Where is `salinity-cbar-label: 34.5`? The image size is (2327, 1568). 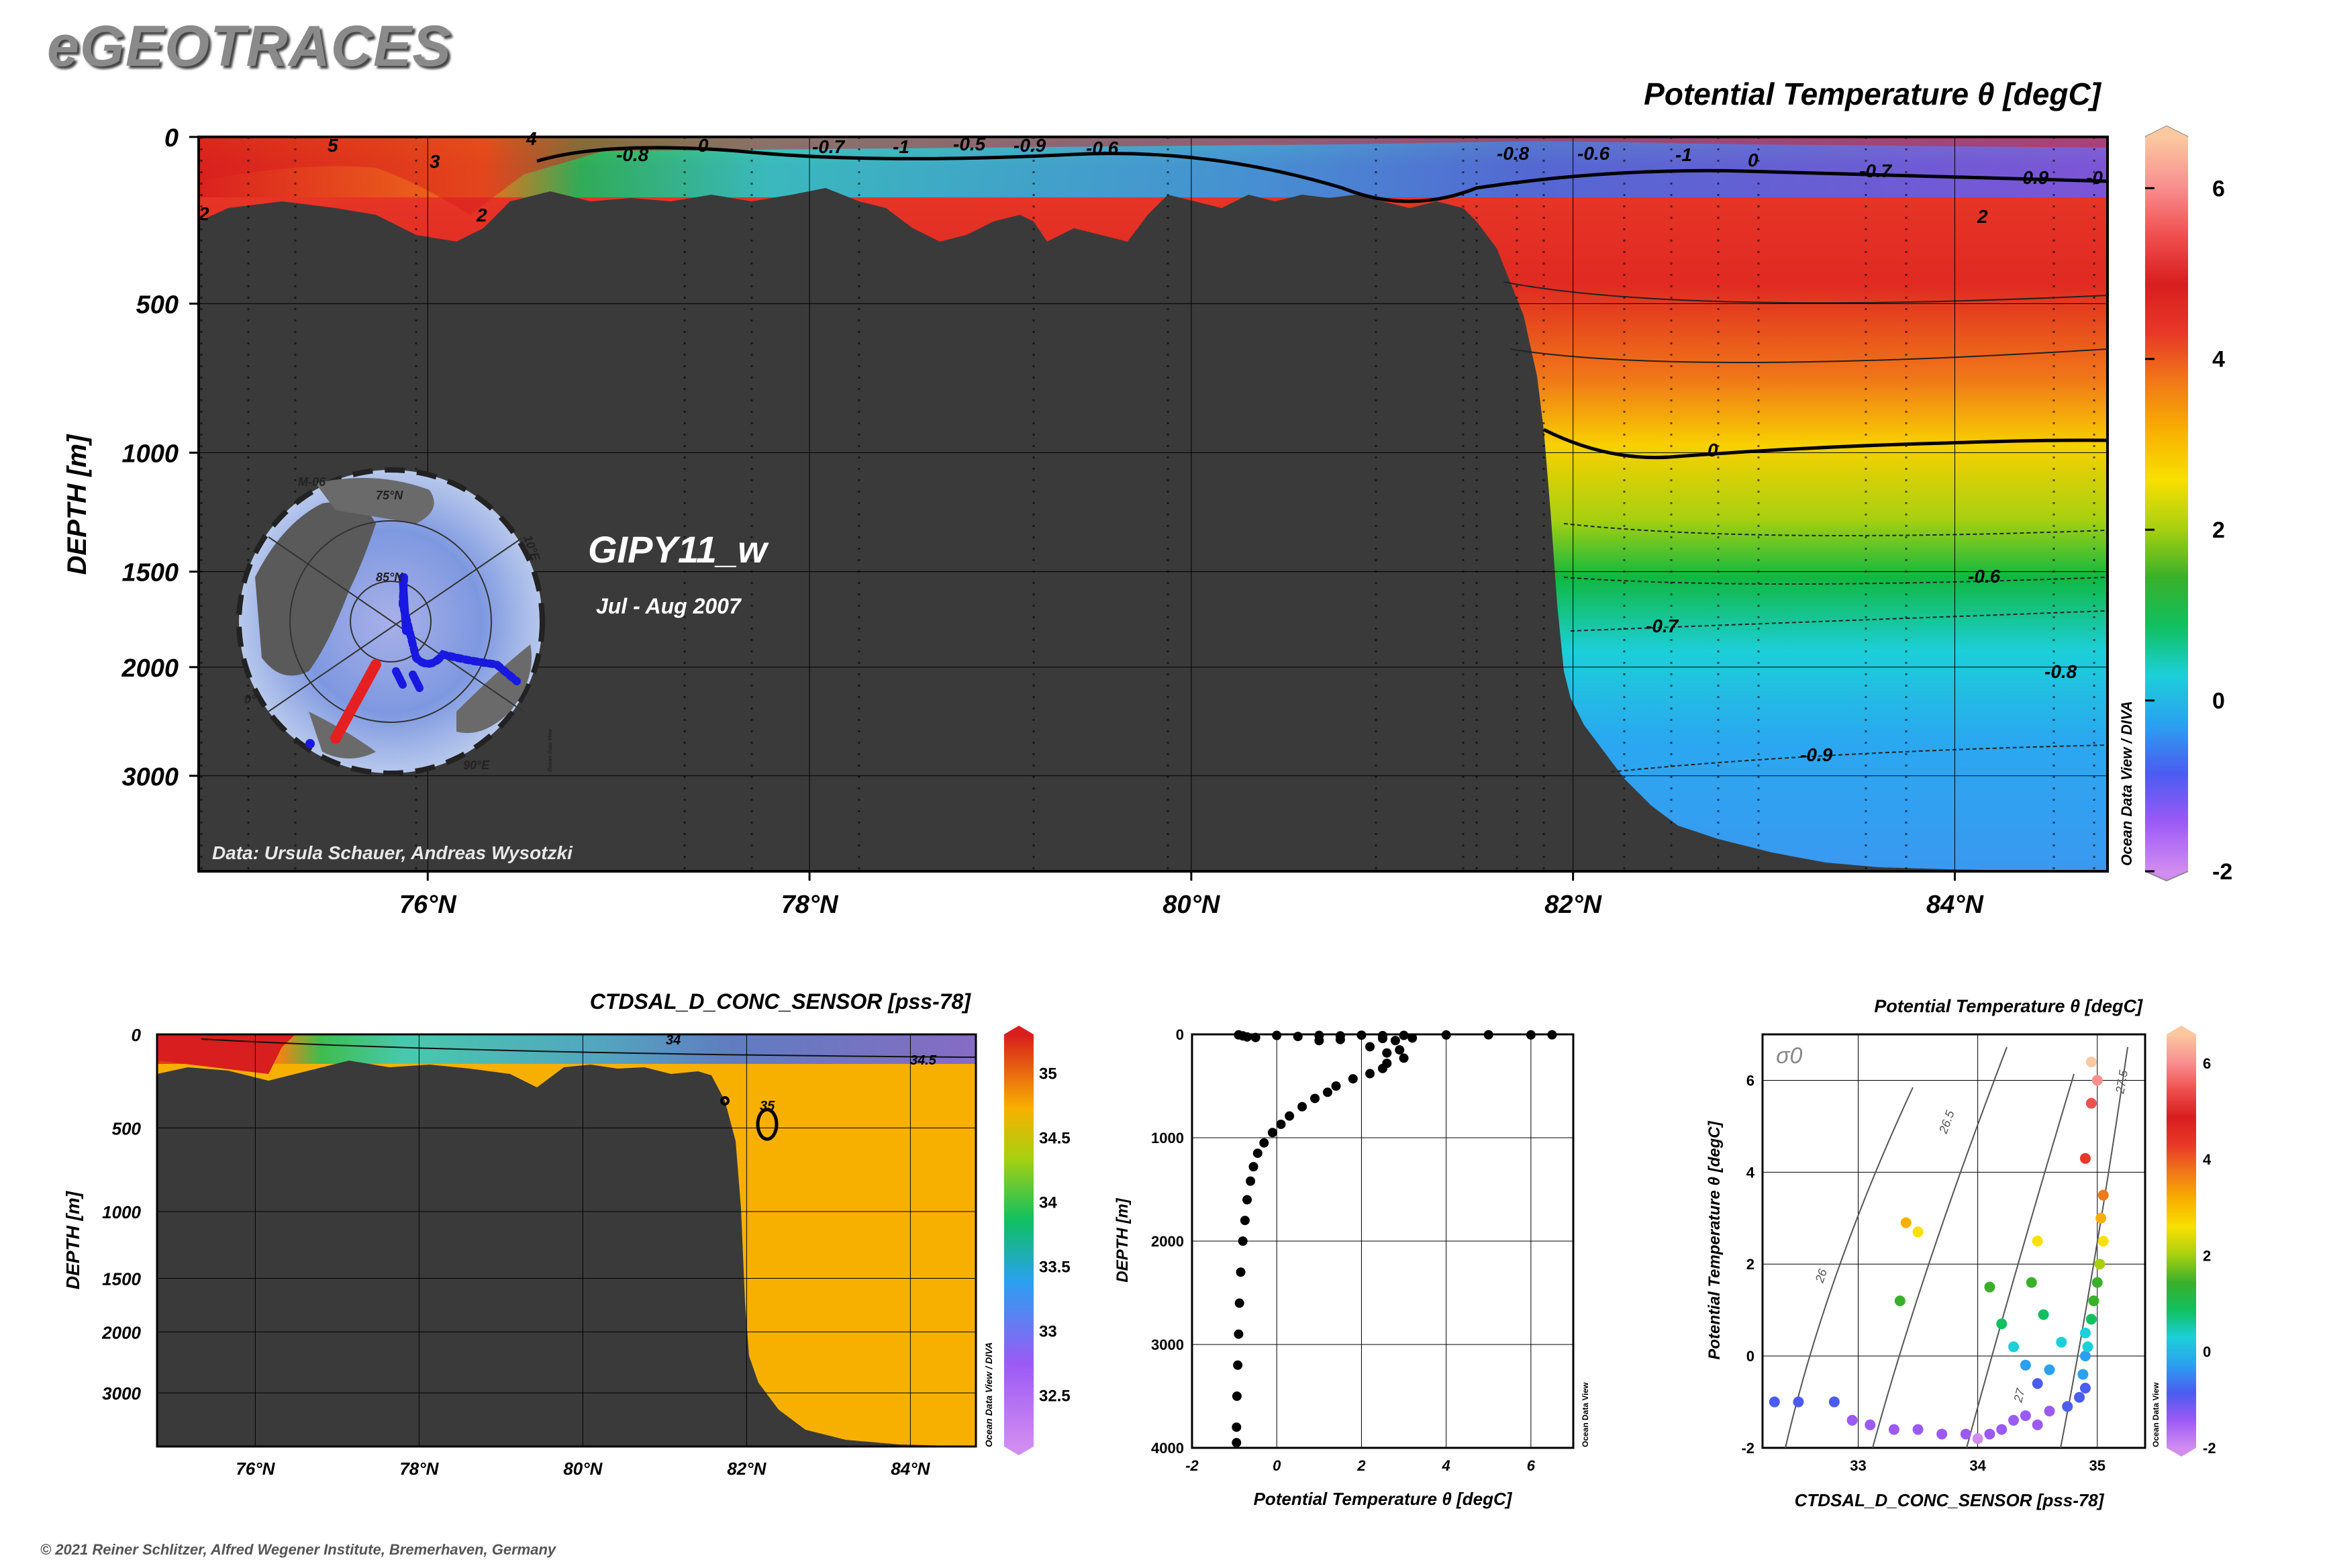
salinity-cbar-label: 34.5 is located at coordinates (1055, 1139).